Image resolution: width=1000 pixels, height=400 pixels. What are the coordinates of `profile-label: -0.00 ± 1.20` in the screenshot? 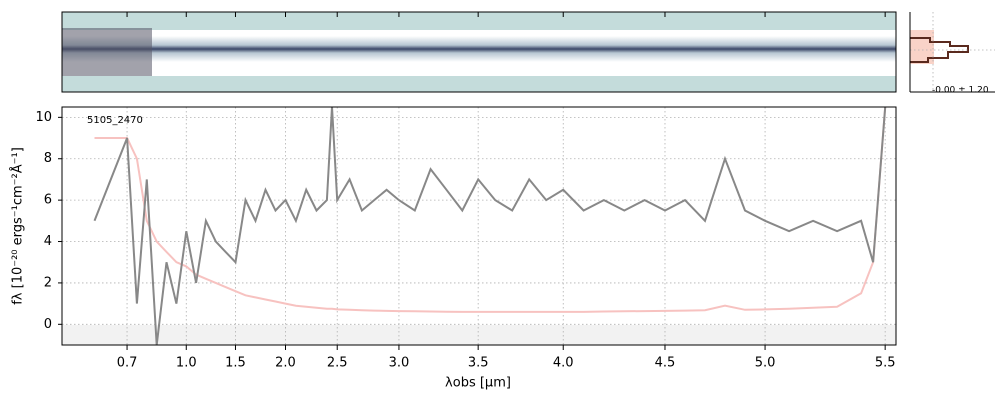 It's located at (960, 91).